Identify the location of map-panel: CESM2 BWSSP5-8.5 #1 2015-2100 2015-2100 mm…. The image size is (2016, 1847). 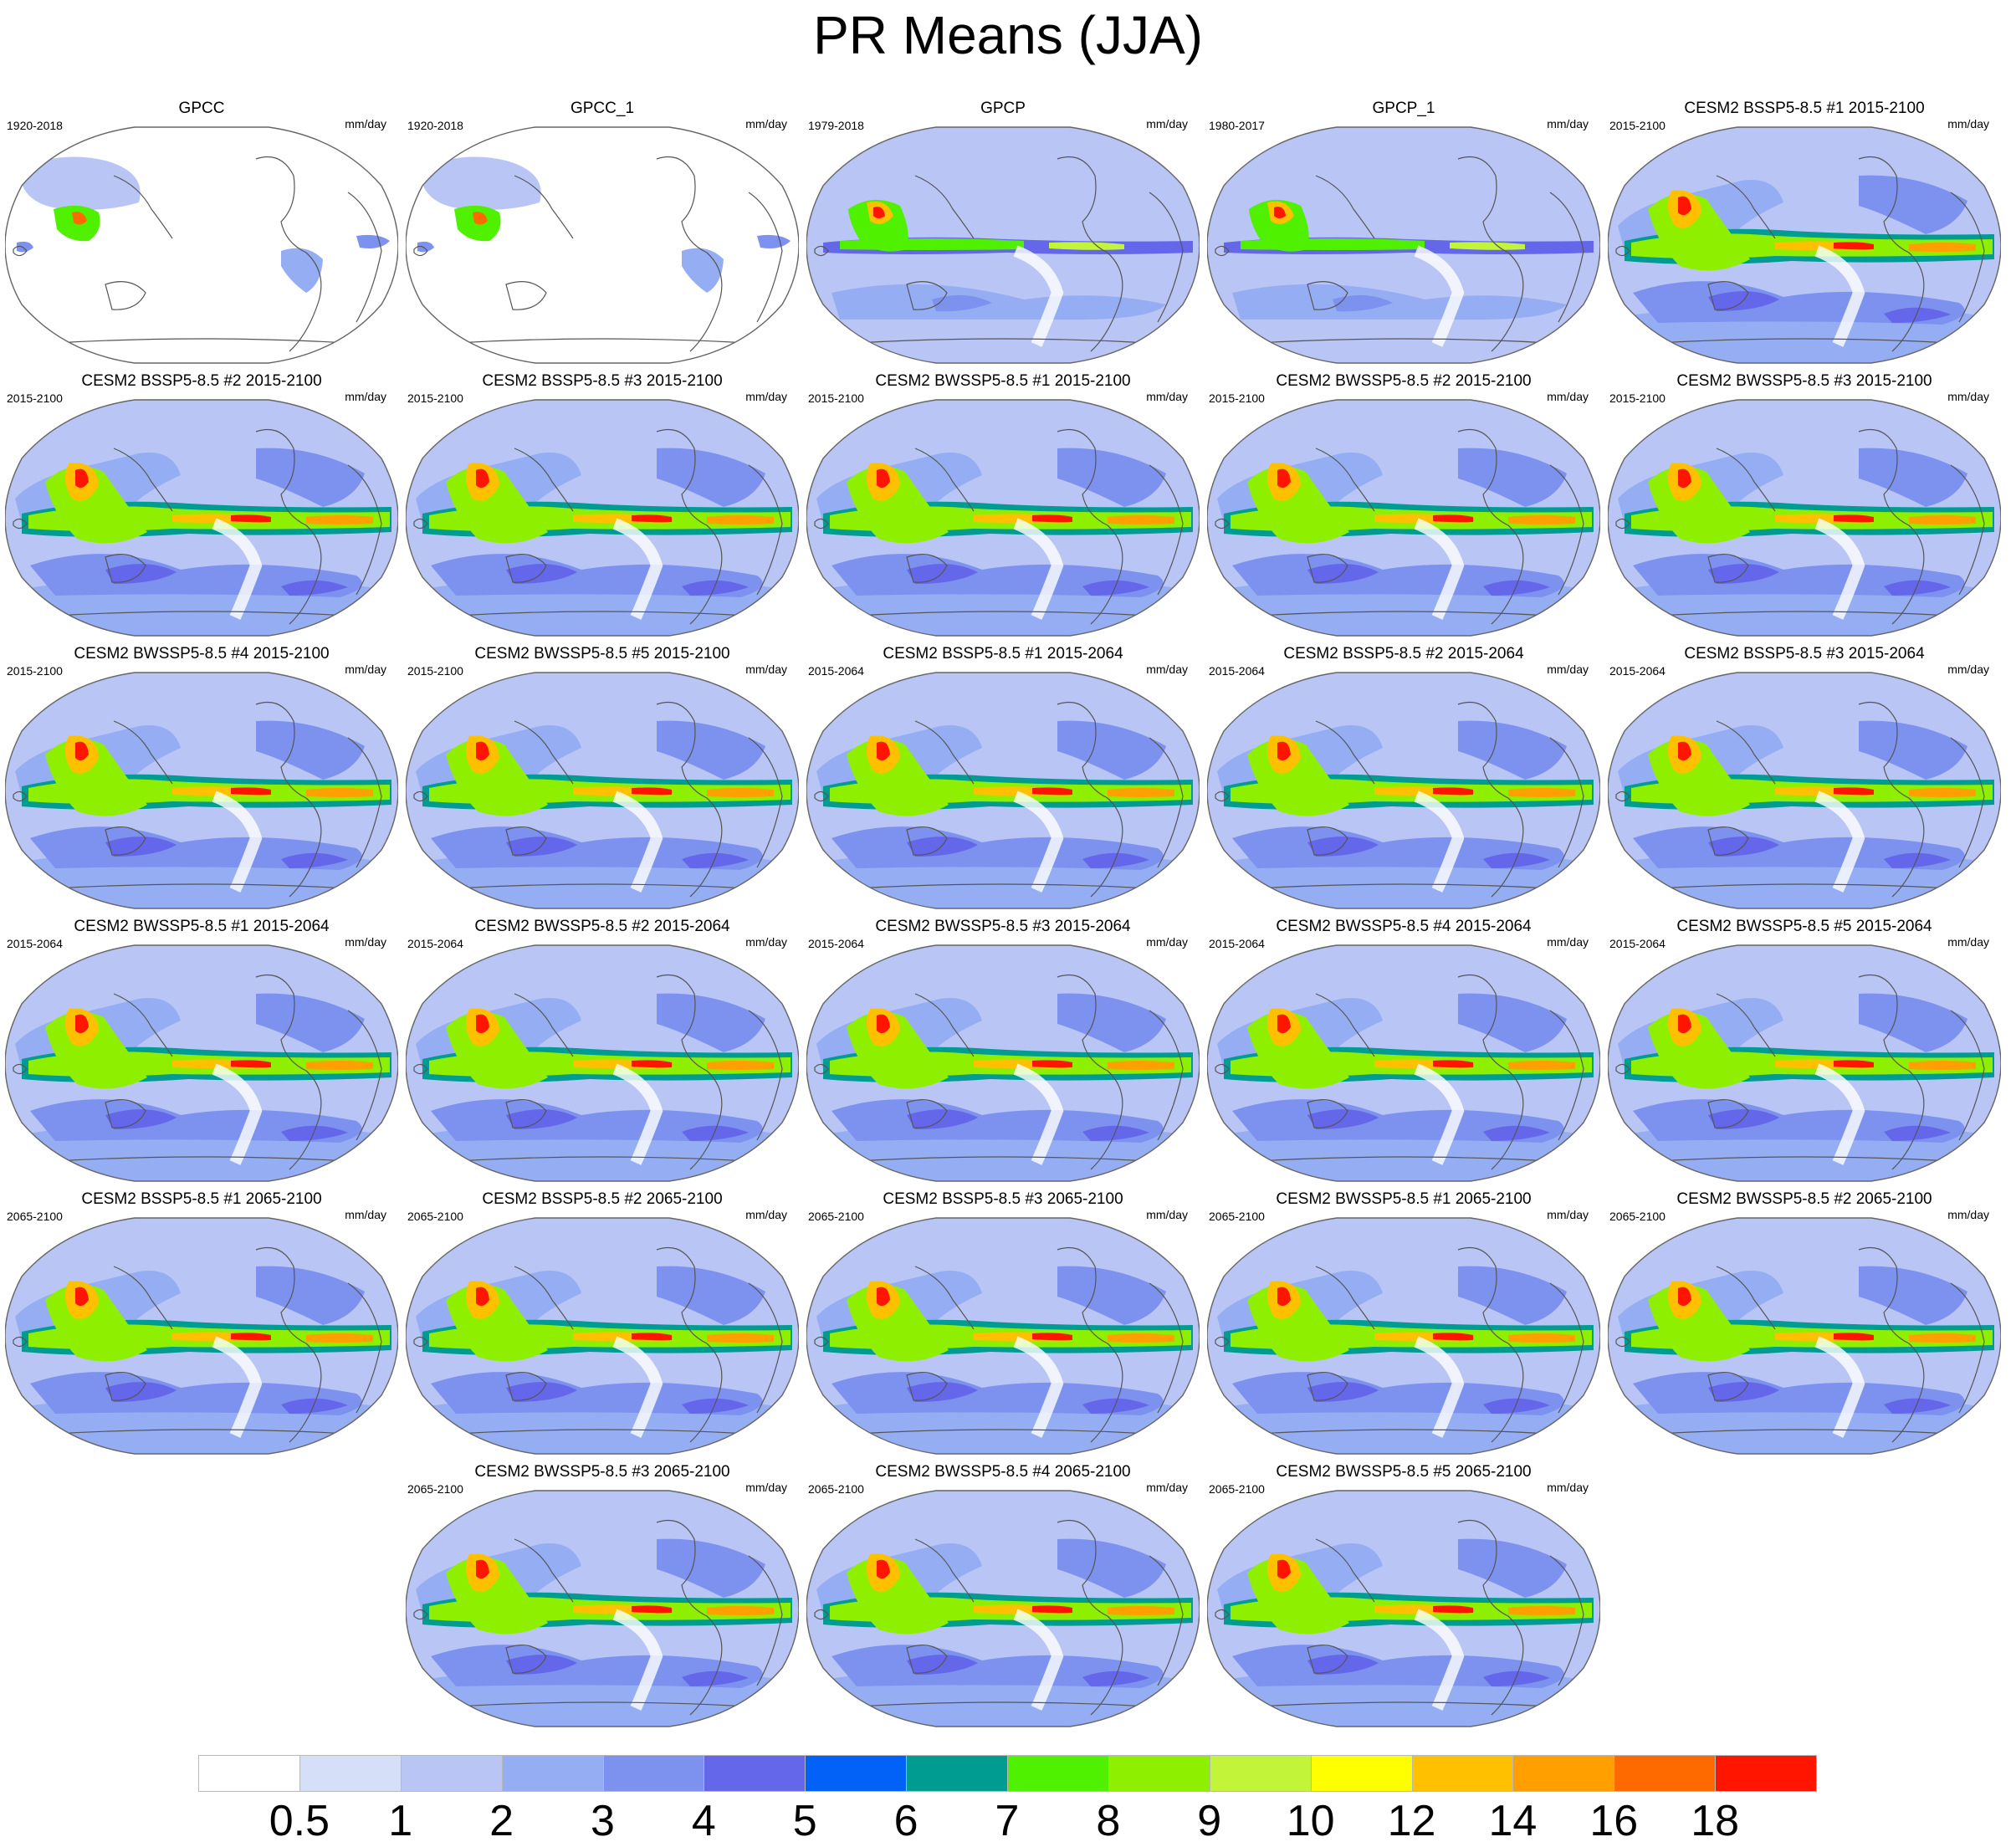
(1003, 505).